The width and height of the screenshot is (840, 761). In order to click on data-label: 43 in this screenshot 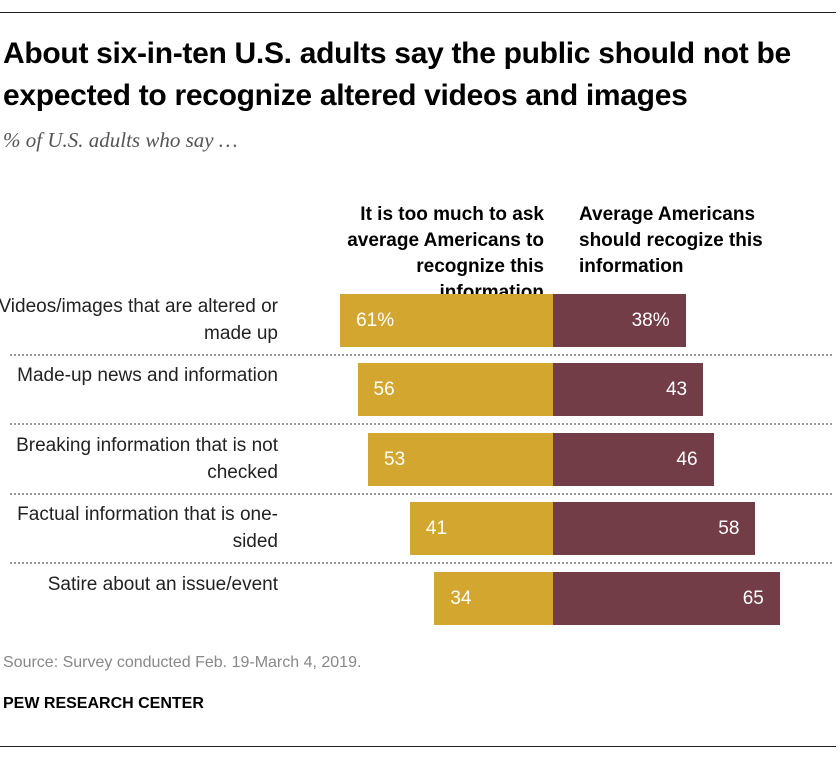, I will do `click(676, 389)`.